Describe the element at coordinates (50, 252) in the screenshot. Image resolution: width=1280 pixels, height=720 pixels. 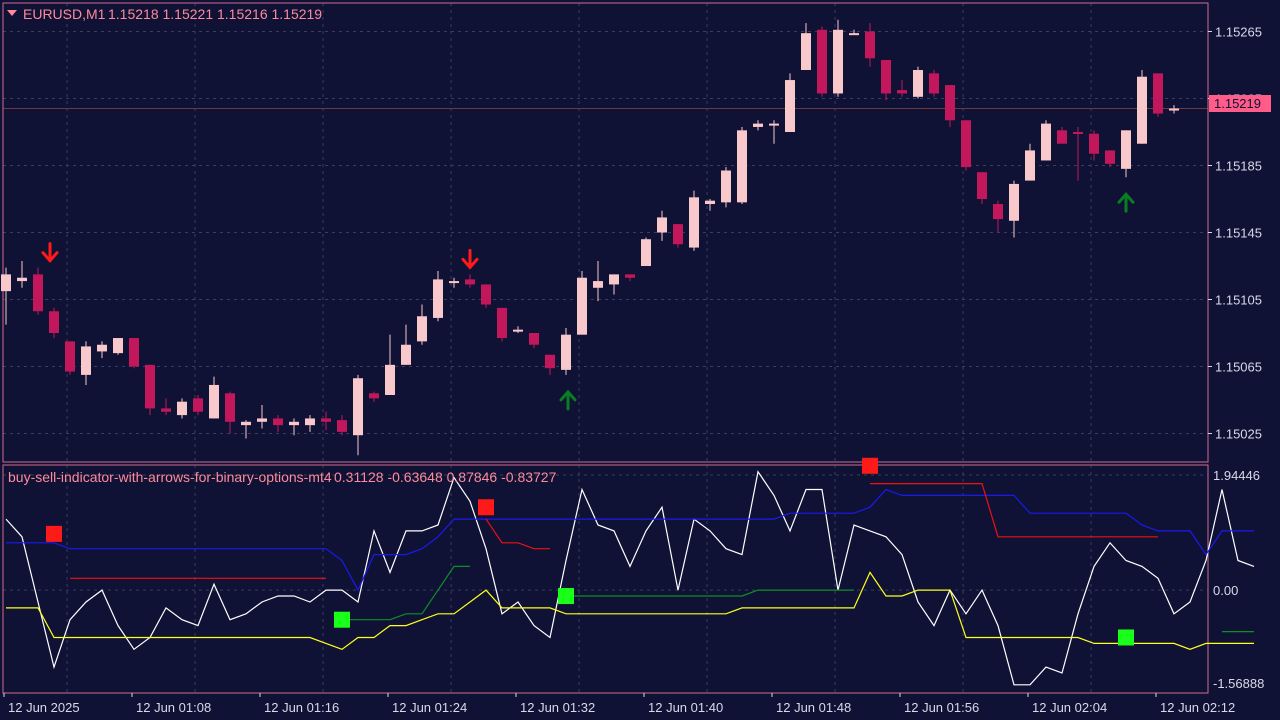
I see `sell-arrow-icon` at that location.